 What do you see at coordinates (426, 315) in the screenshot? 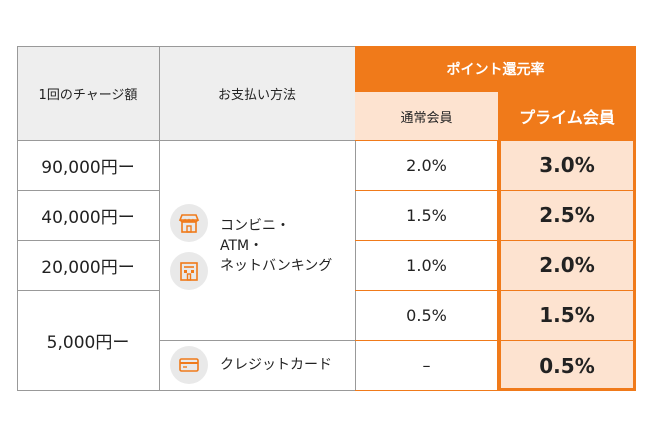
I see `regular-rate-cell: 0.5%` at bounding box center [426, 315].